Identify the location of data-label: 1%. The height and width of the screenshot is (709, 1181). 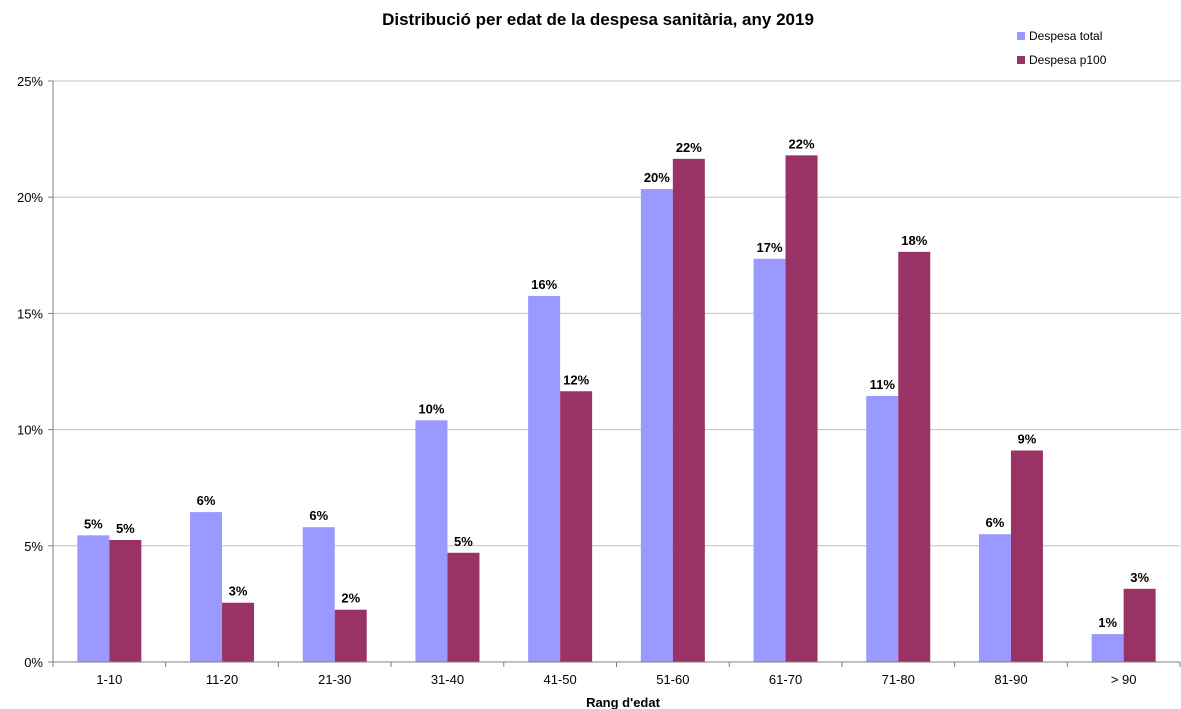
(1107, 622).